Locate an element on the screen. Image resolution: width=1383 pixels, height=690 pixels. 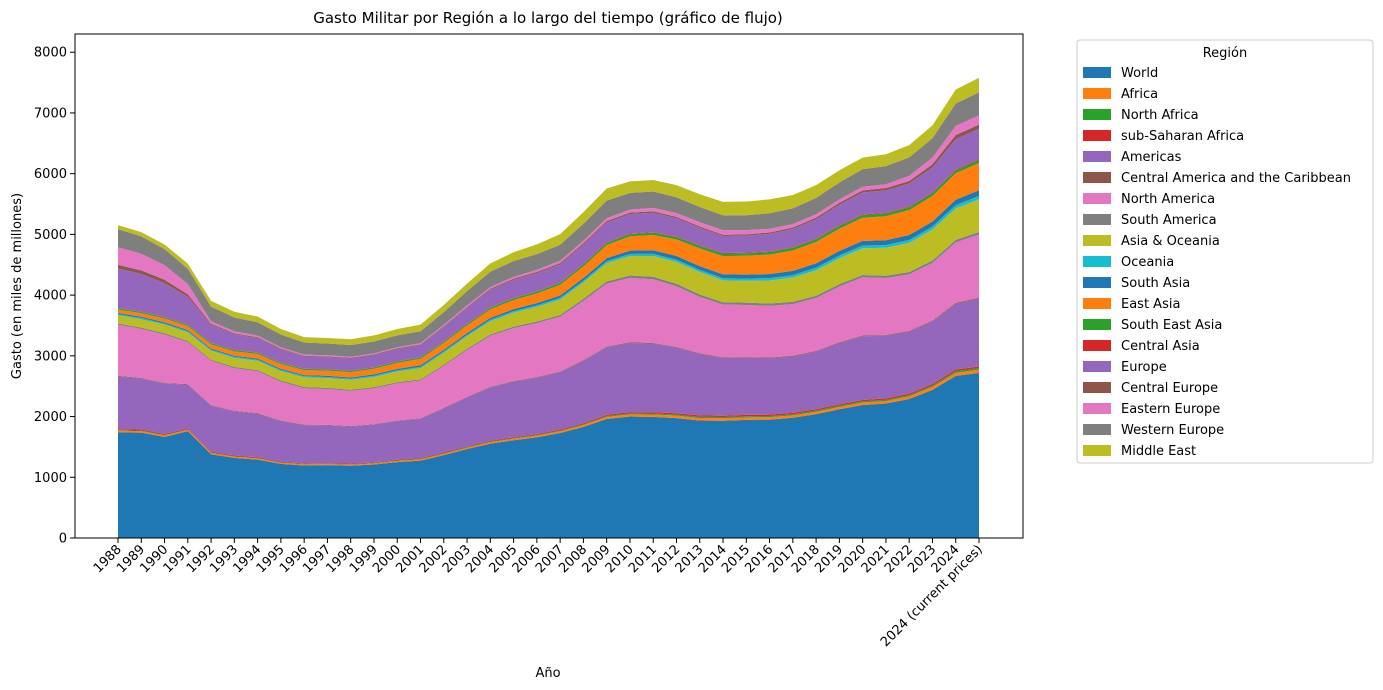
y-tick-label: 6000 is located at coordinates (50, 174).